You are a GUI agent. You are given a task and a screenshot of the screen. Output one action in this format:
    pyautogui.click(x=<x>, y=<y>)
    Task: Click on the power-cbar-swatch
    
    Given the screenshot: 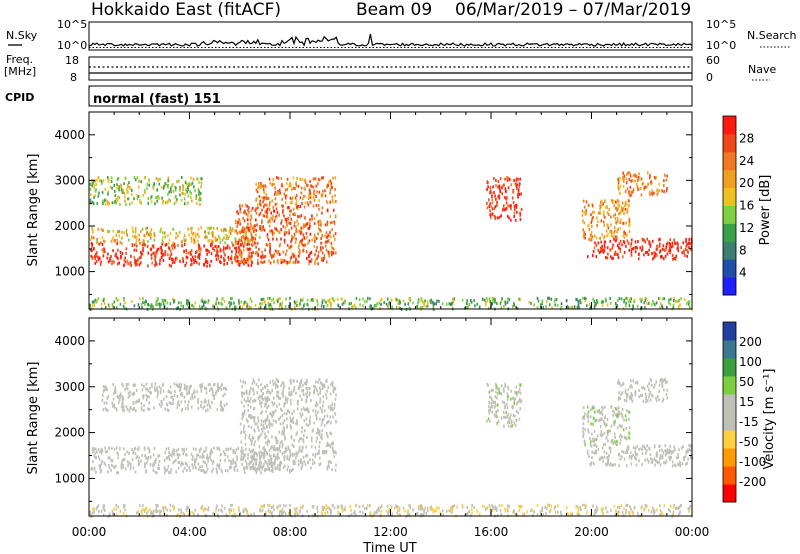 What is the action you would take?
    pyautogui.click(x=729, y=161)
    